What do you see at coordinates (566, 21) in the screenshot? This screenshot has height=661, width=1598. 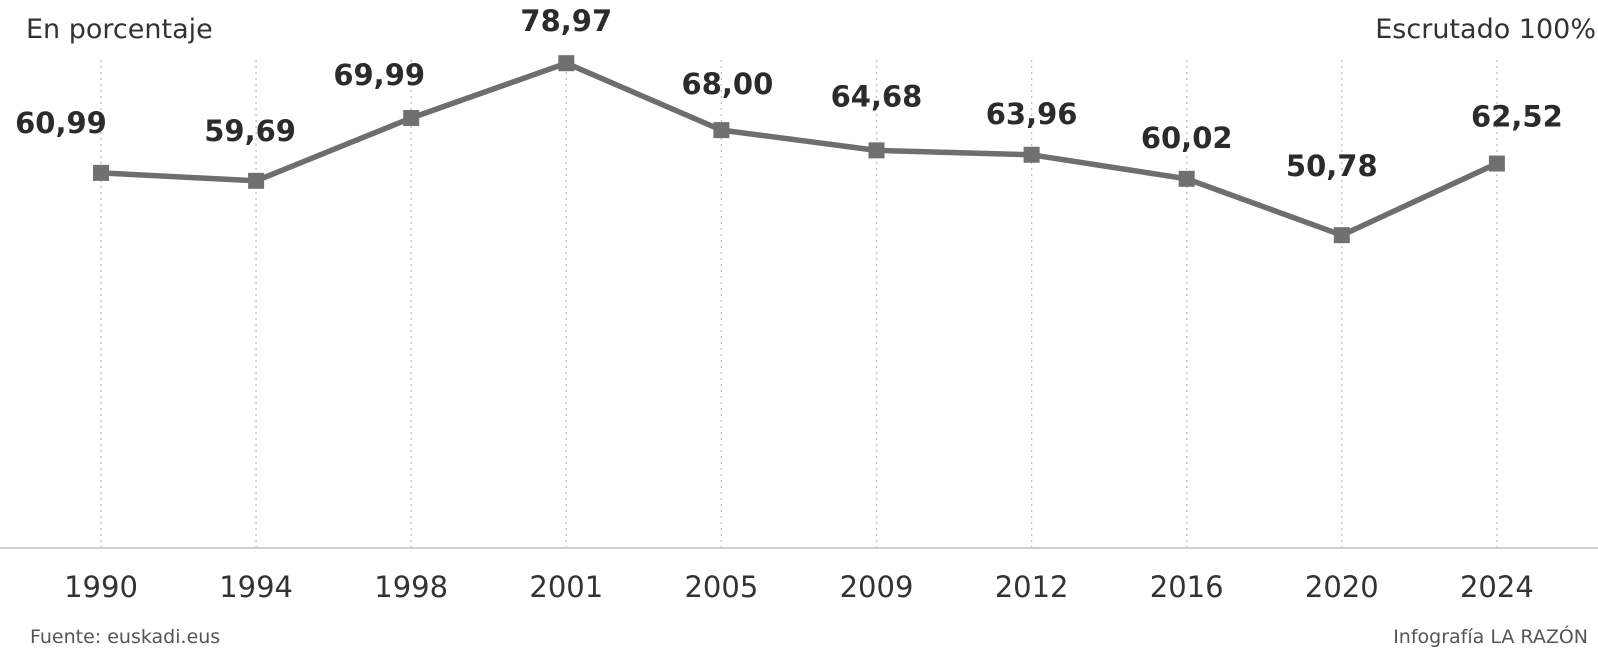 I see `data-label-2001: 78,97` at bounding box center [566, 21].